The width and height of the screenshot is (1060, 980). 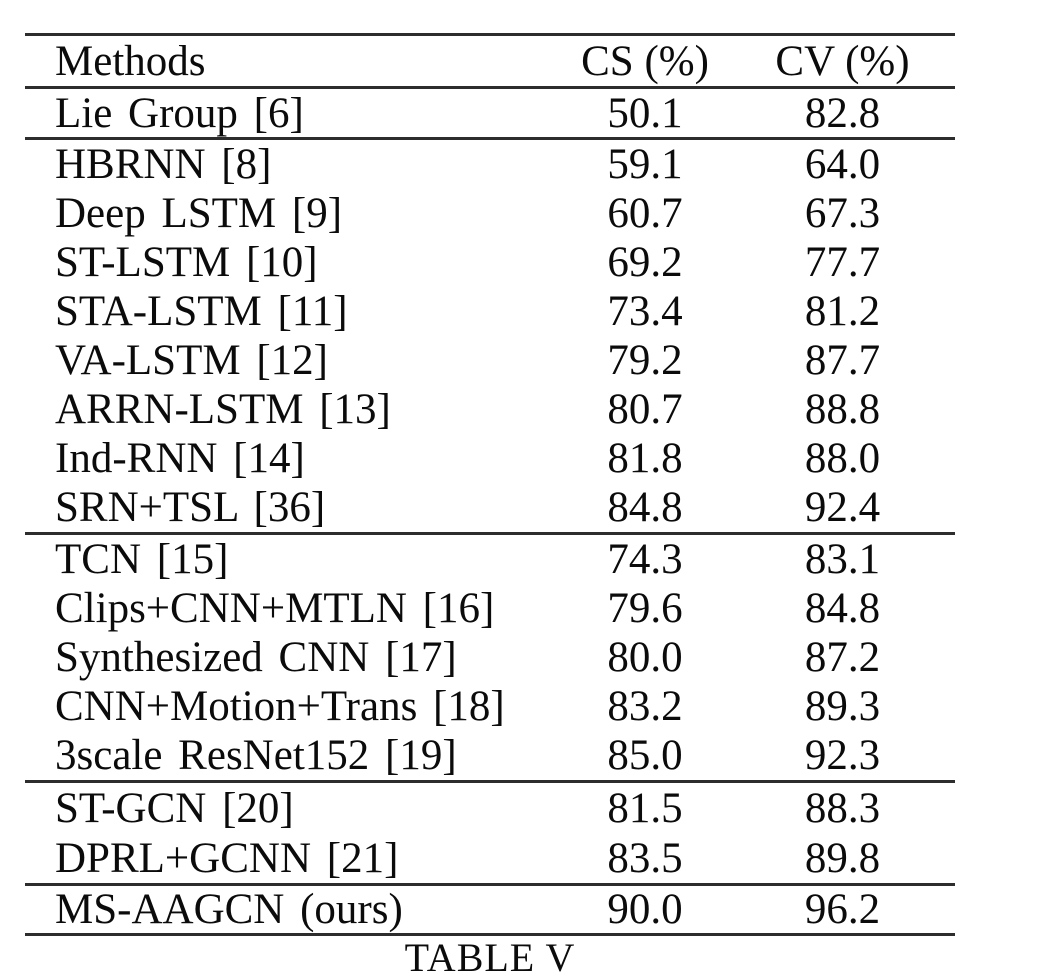 I want to click on cs-cell: 84.8, so click(x=645, y=507).